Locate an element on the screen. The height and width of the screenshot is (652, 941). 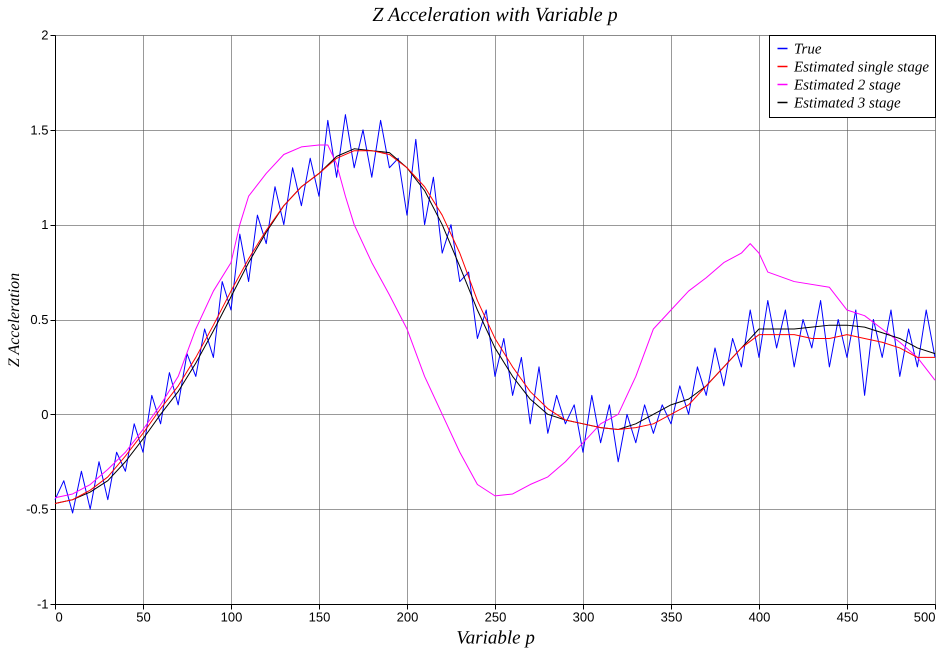
y-tick-label: -1 is located at coordinates (42, 604).